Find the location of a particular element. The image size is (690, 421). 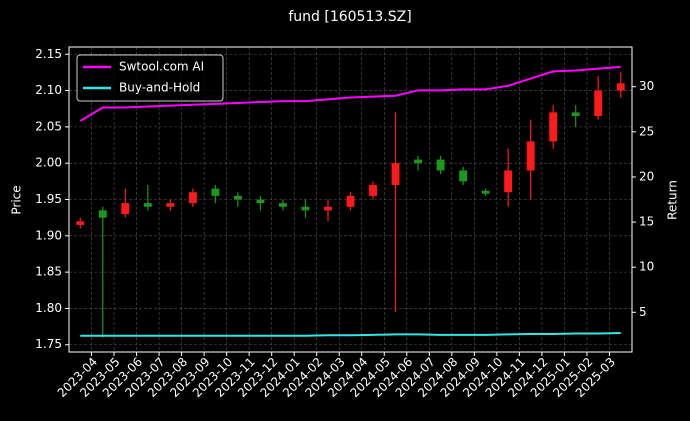

legend-box is located at coordinates (150, 78).